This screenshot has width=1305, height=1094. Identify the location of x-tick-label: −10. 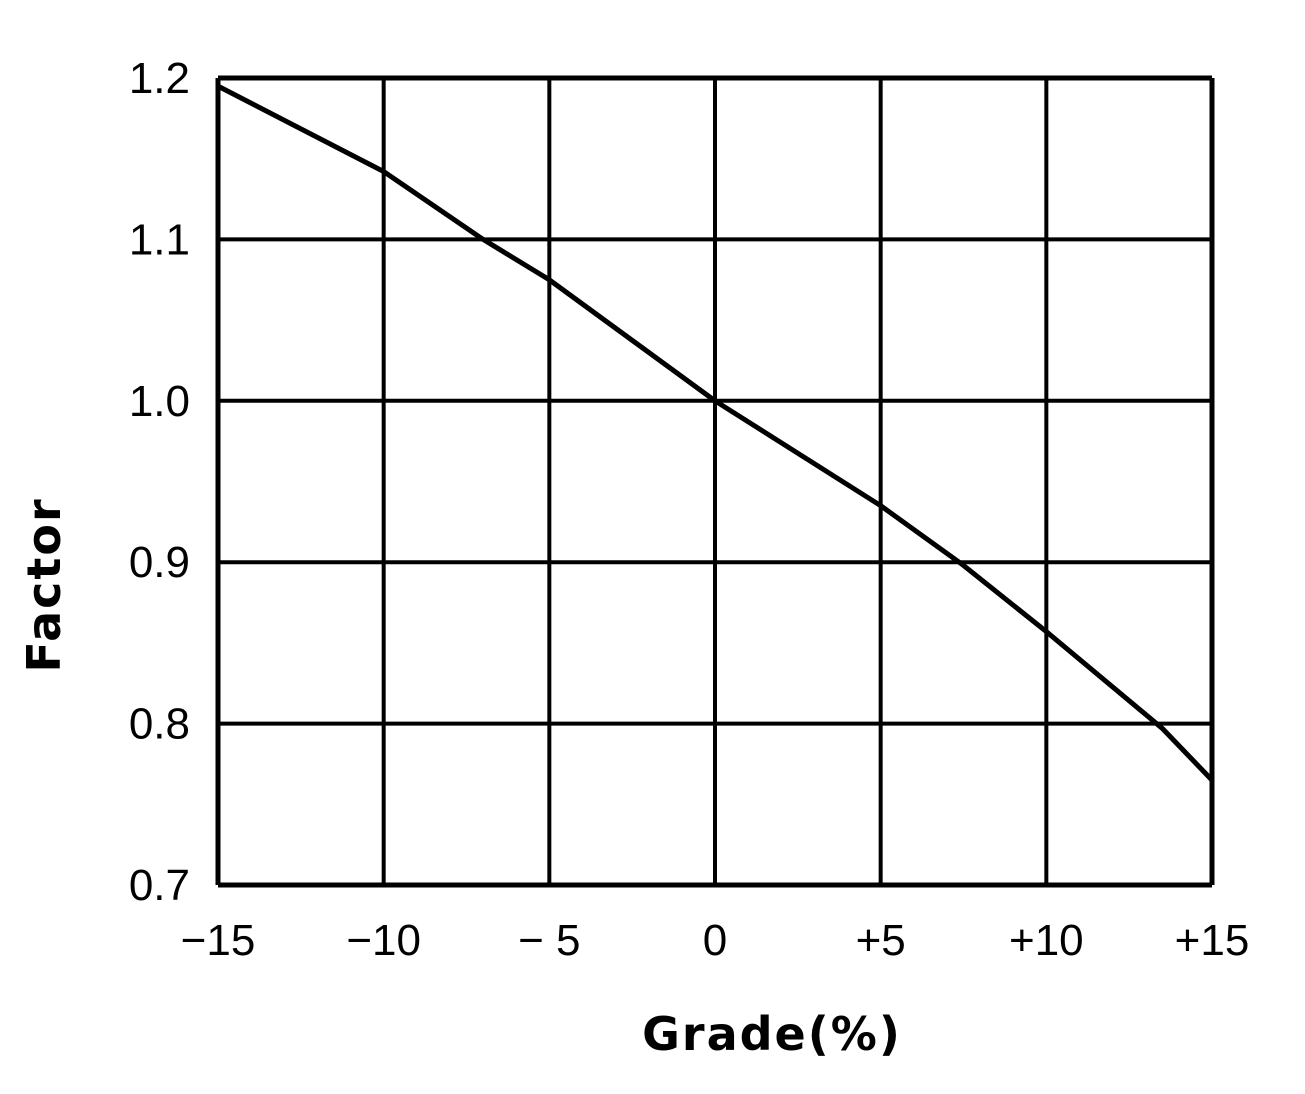
(383, 940).